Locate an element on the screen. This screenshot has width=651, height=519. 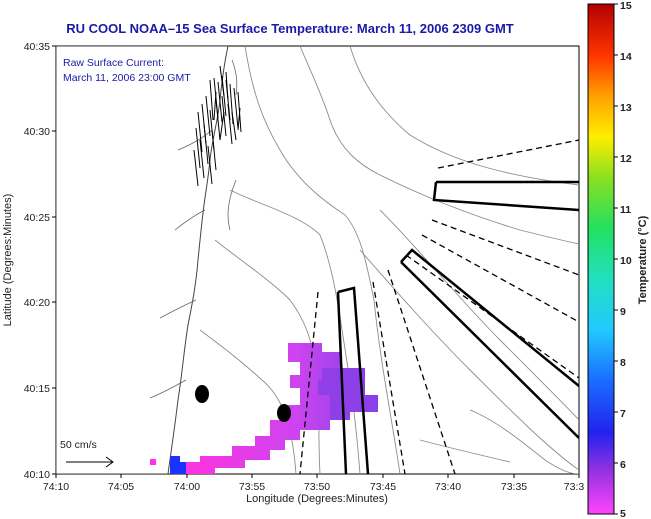
current-vectors is located at coordinates (217, 126).